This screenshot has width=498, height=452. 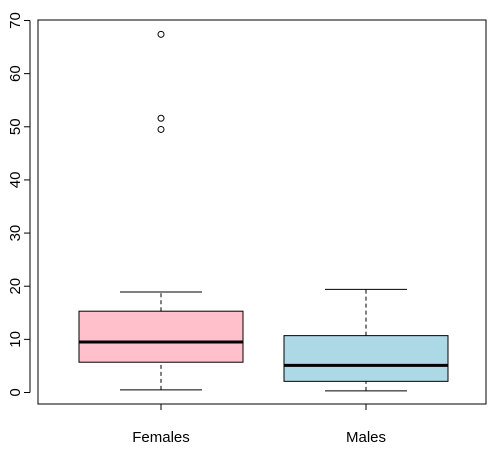 What do you see at coordinates (19, 204) in the screenshot?
I see `y-axis: 0 10 20 30 40 50 60 70` at bounding box center [19, 204].